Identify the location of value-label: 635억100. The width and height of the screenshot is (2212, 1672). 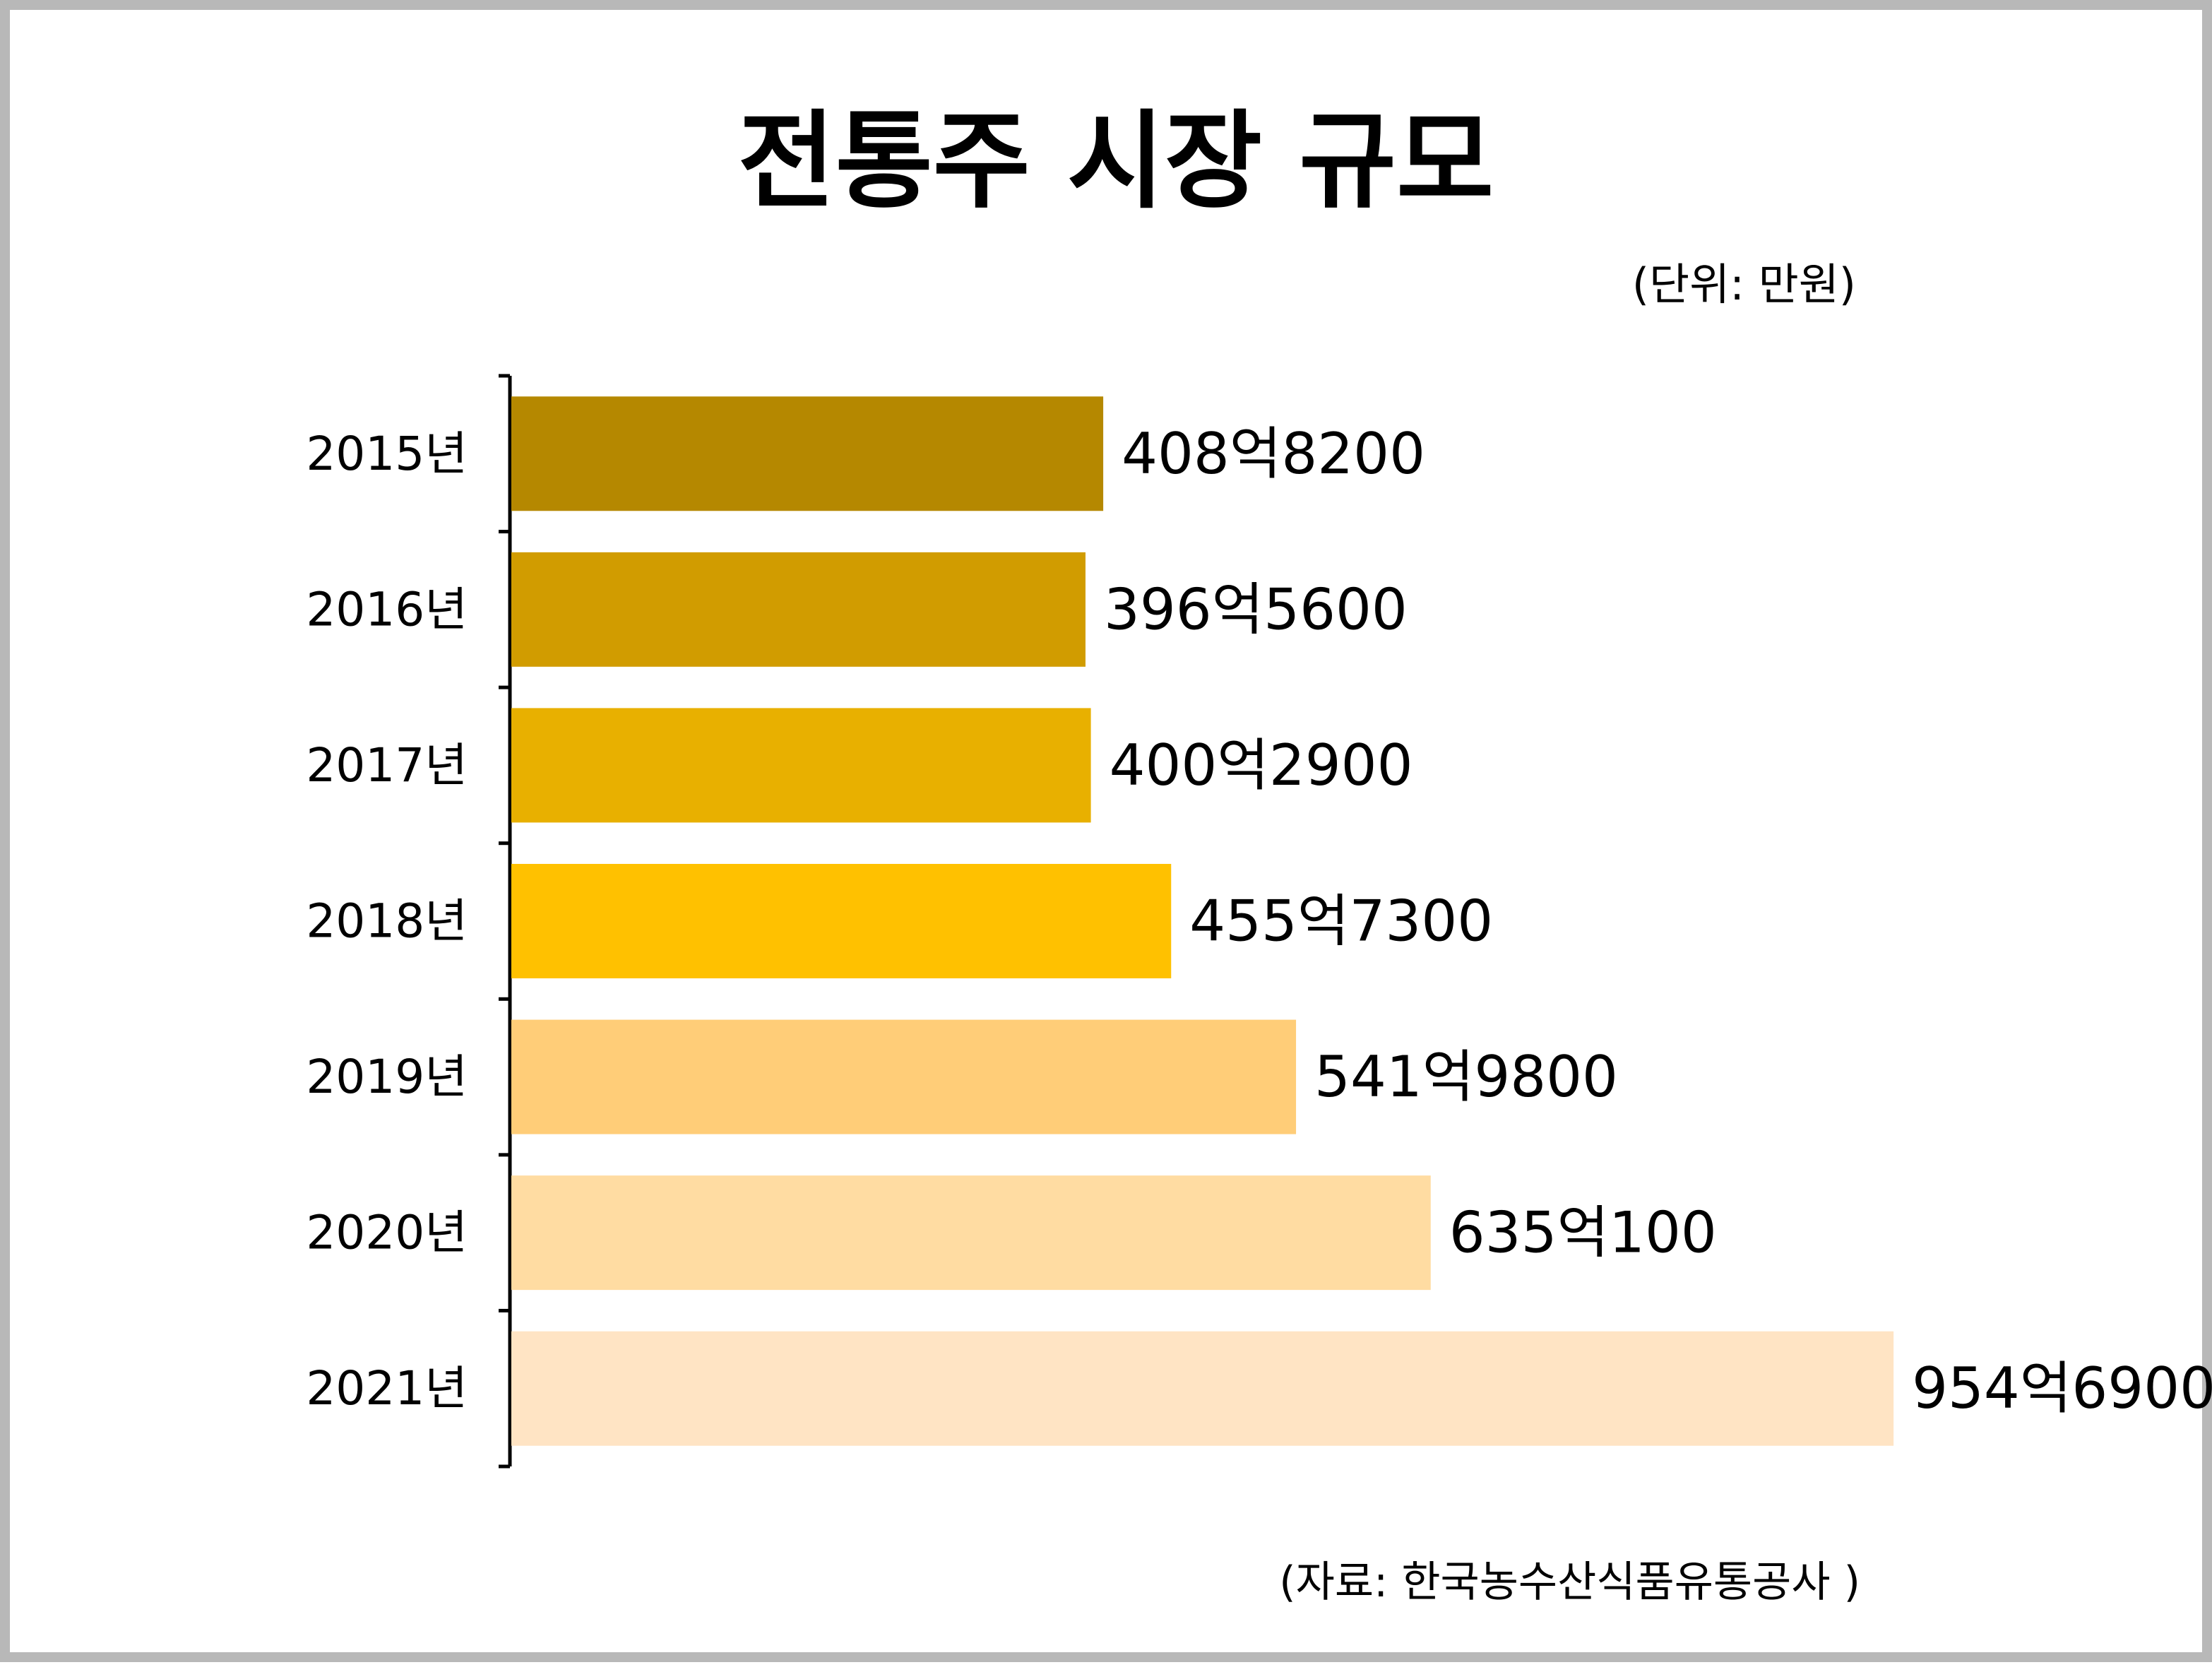
(1583, 1233).